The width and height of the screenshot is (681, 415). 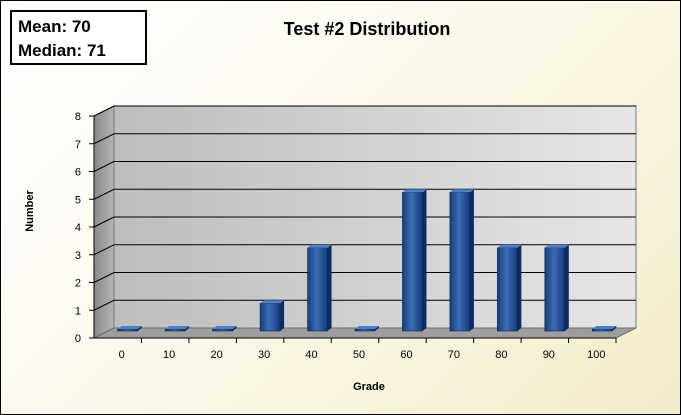 What do you see at coordinates (501, 355) in the screenshot?
I see `x-tick-label: 80` at bounding box center [501, 355].